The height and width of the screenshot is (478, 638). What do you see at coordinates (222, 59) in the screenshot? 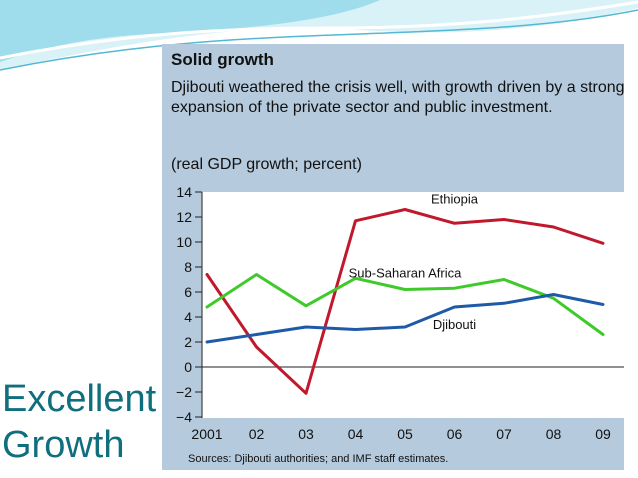
I see `figure-heading: Solid growth` at bounding box center [222, 59].